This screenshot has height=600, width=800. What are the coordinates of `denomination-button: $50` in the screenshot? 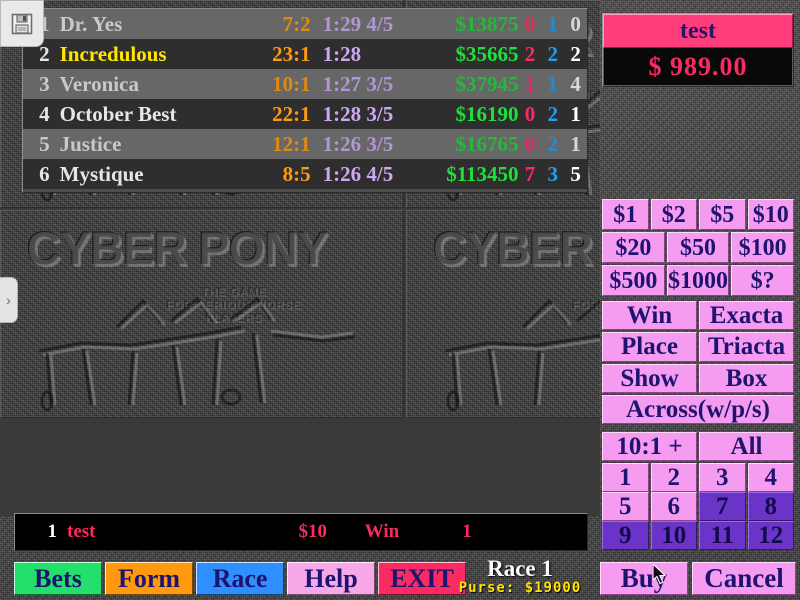 It's located at (698, 247).